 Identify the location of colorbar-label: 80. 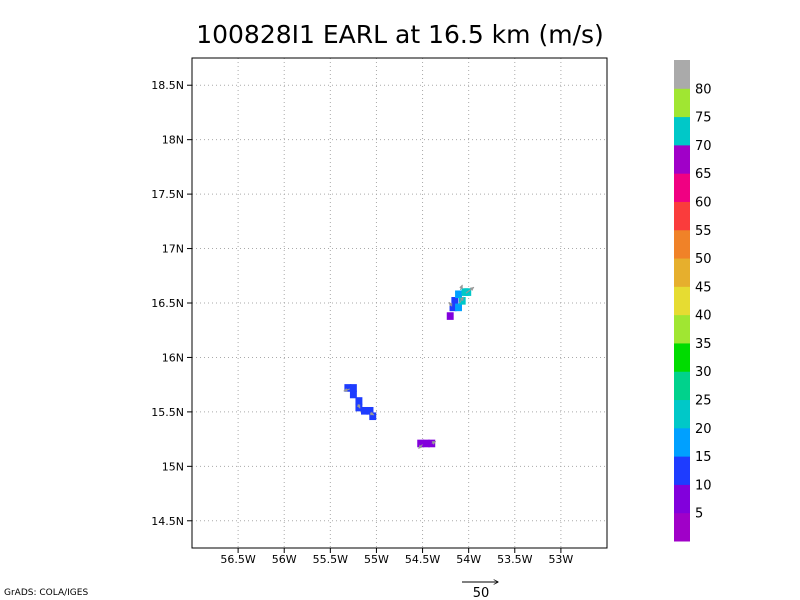
(703, 89).